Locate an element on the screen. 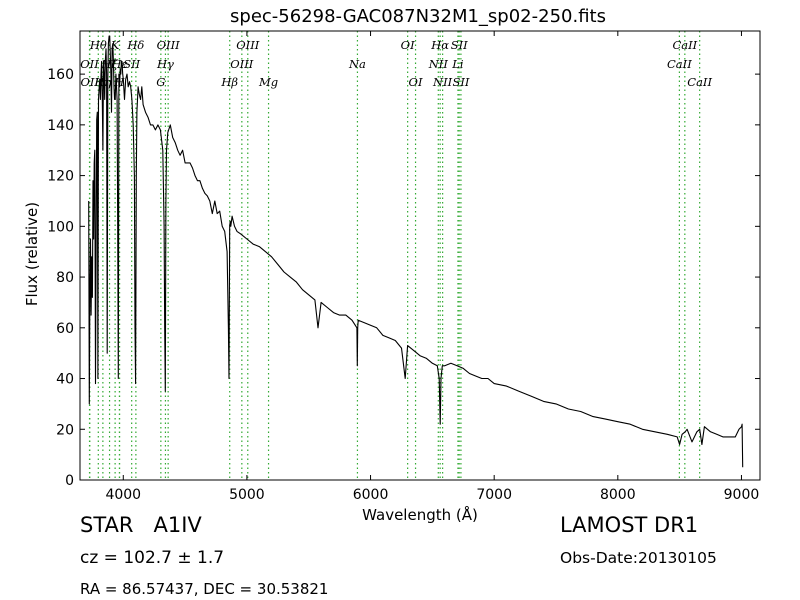 The width and height of the screenshot is (800, 600). y-tick-label: 120 is located at coordinates (60, 177).